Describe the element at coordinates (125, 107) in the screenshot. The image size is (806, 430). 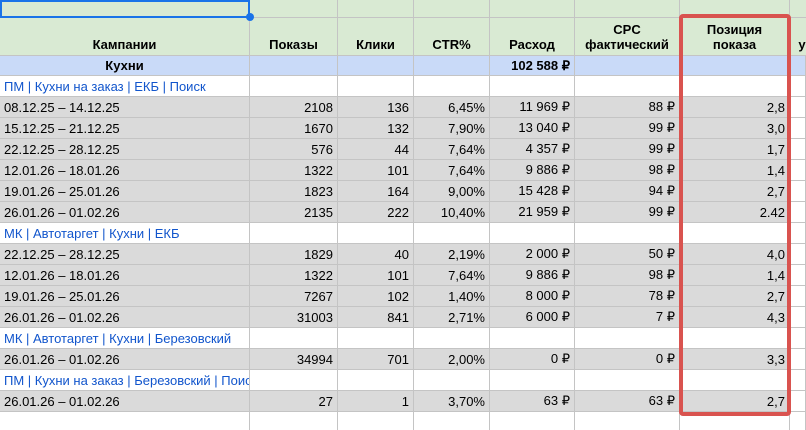
I see `date-range: 08.12.25 – 14.12.25` at that location.